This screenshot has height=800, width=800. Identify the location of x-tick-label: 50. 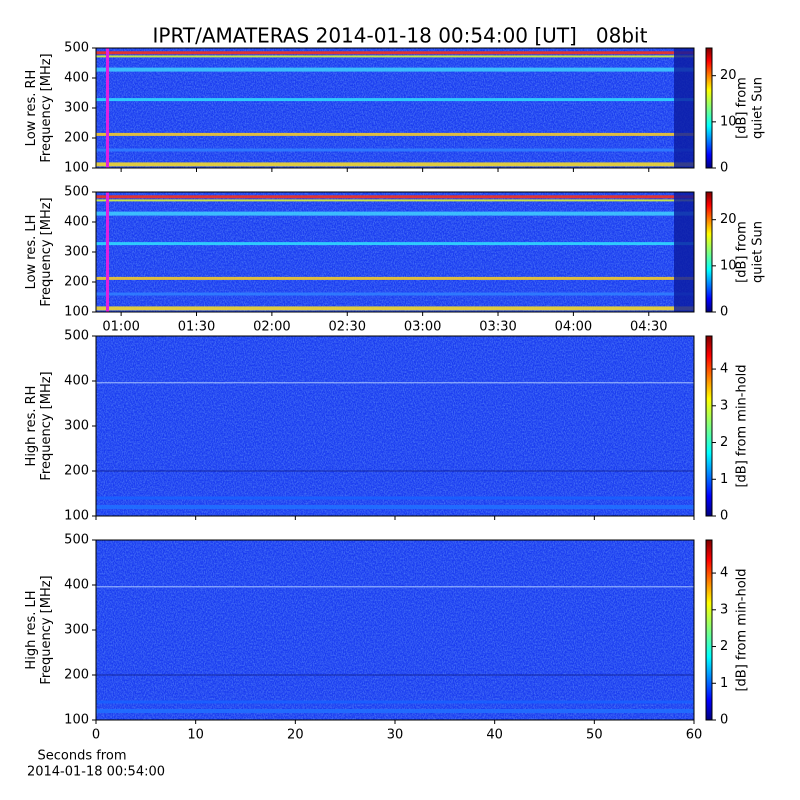
(594, 735).